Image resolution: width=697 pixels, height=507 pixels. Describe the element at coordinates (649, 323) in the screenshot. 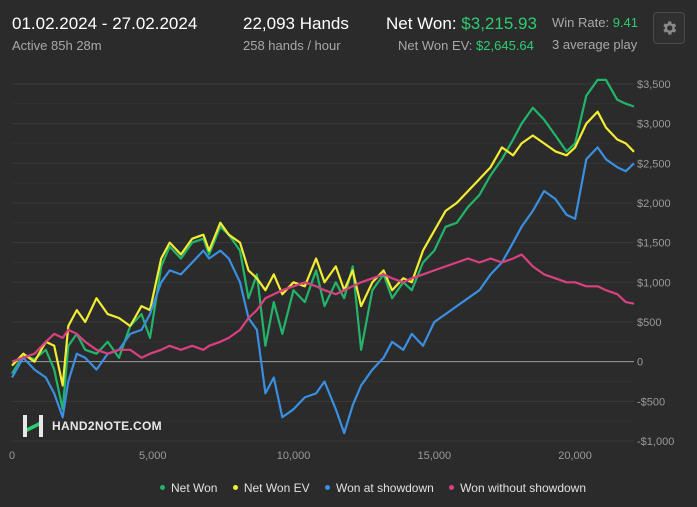

I see `y-tick-label: $500` at that location.